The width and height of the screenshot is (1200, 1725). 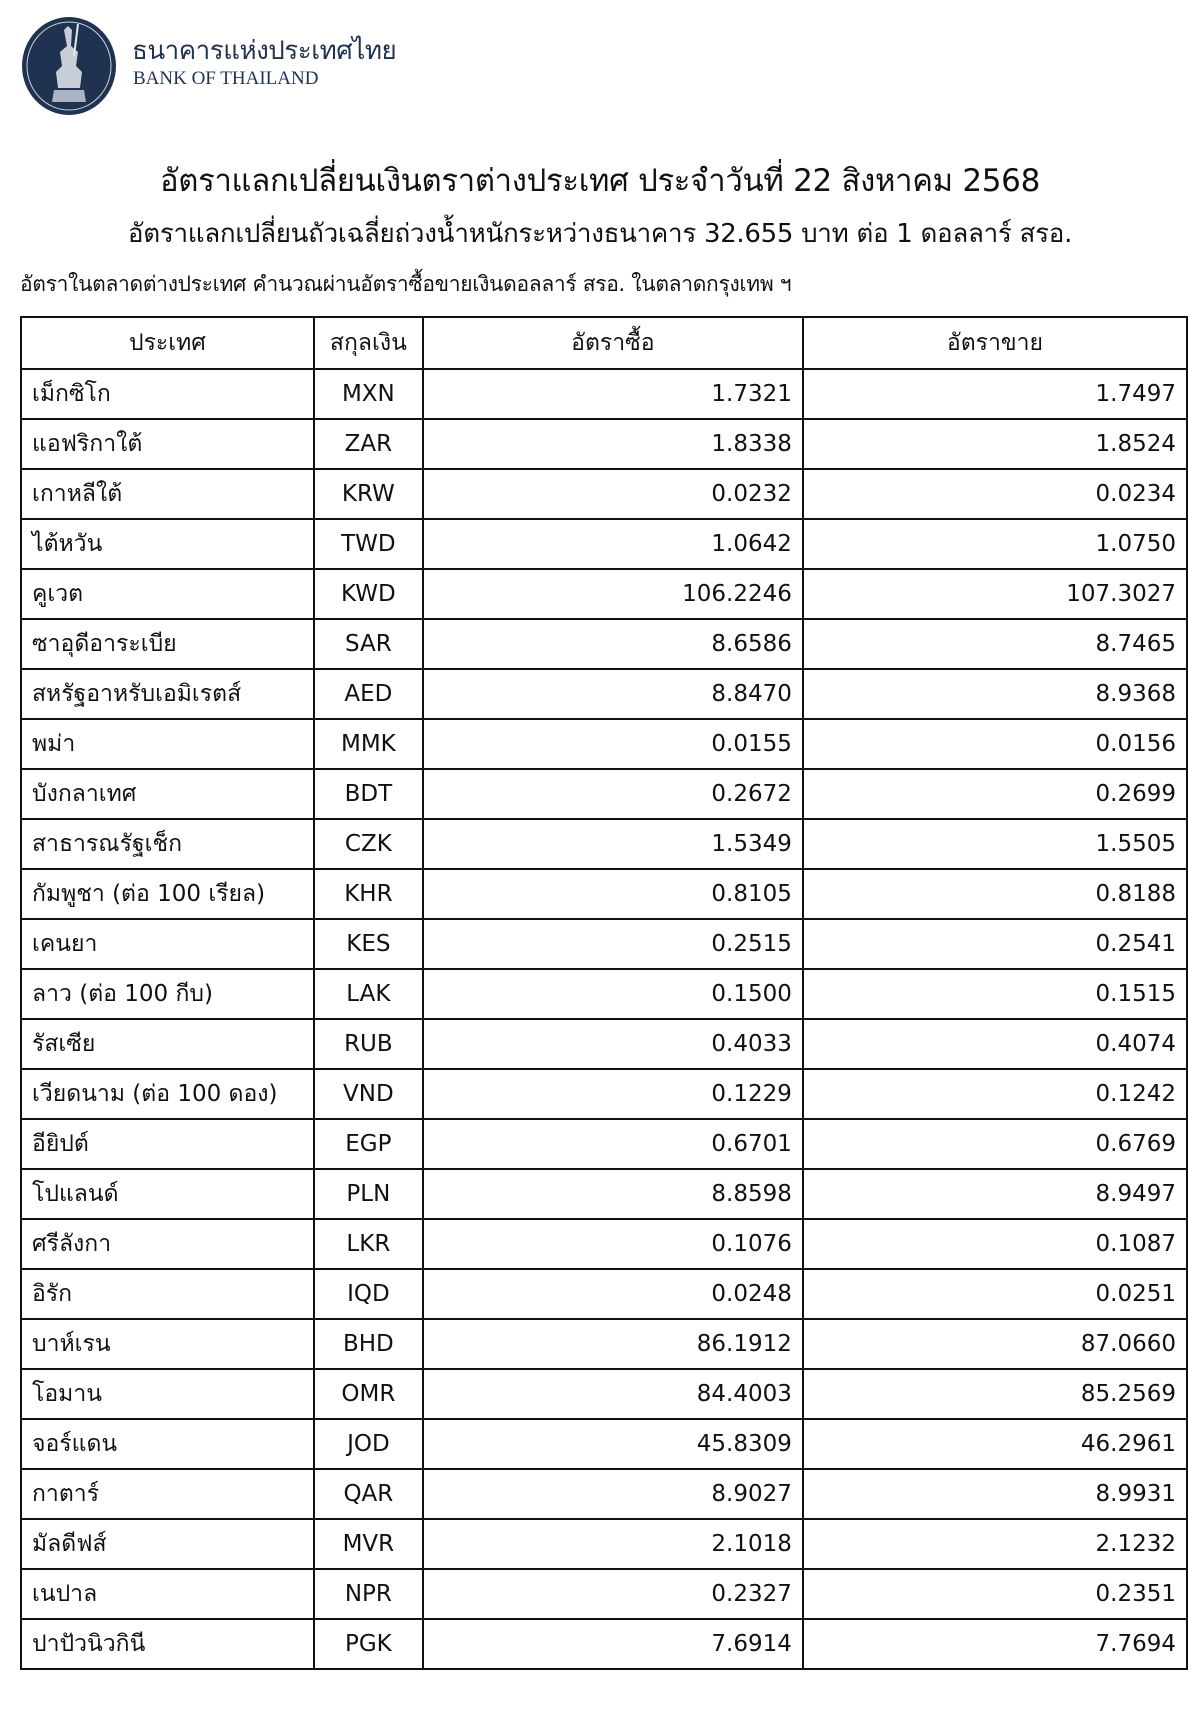 I want to click on table-row: ซาอุดีอาระเบีย SAR 8.6586 8.7465, so click(x=604, y=644).